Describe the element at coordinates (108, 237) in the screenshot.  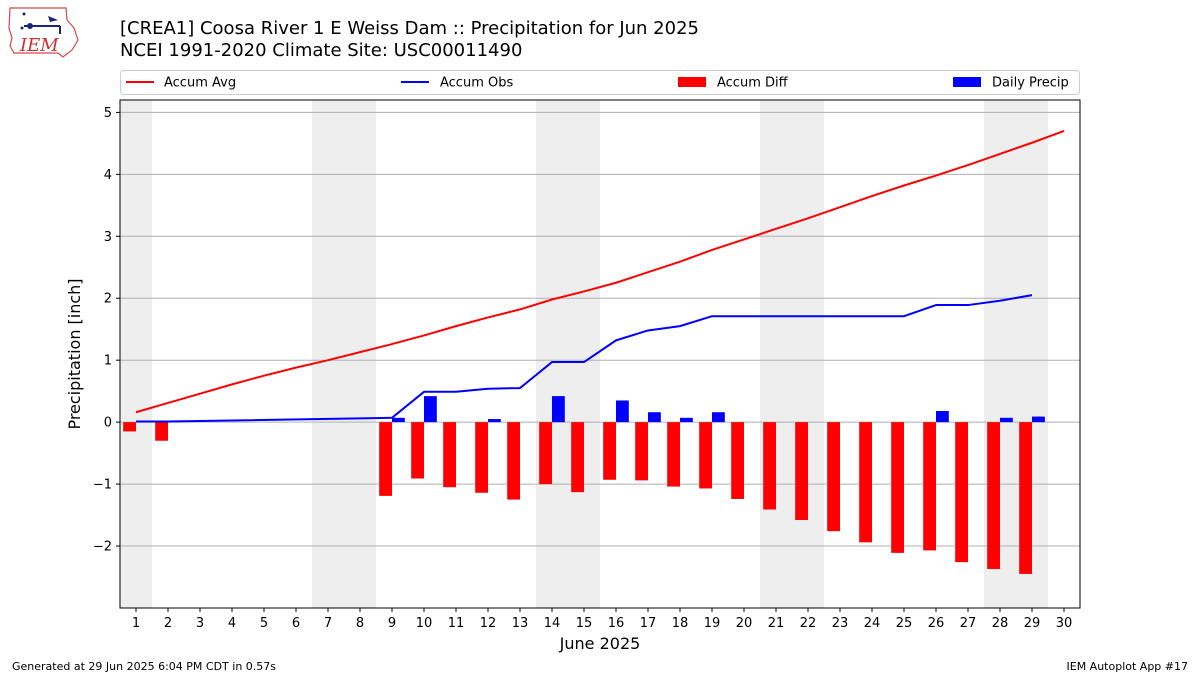
I see `y-tick-label: 3` at that location.